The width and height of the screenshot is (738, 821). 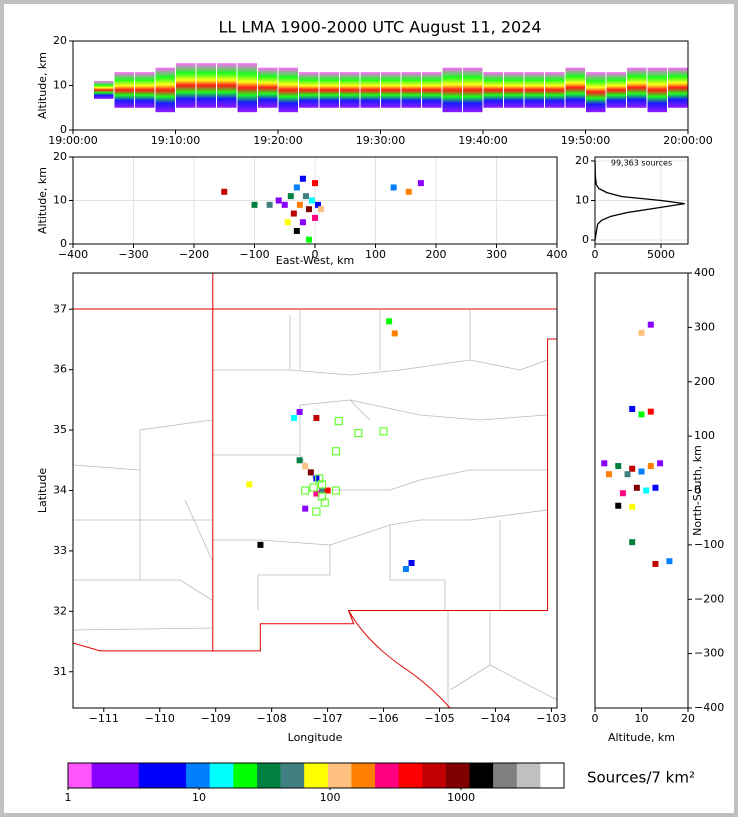 I want to click on x-tick-label: −104, so click(x=495, y=718).